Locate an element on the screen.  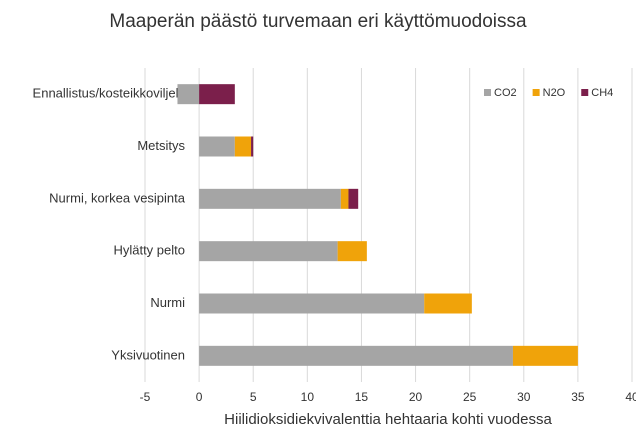
x-tick-label: 20 is located at coordinates (416, 397).